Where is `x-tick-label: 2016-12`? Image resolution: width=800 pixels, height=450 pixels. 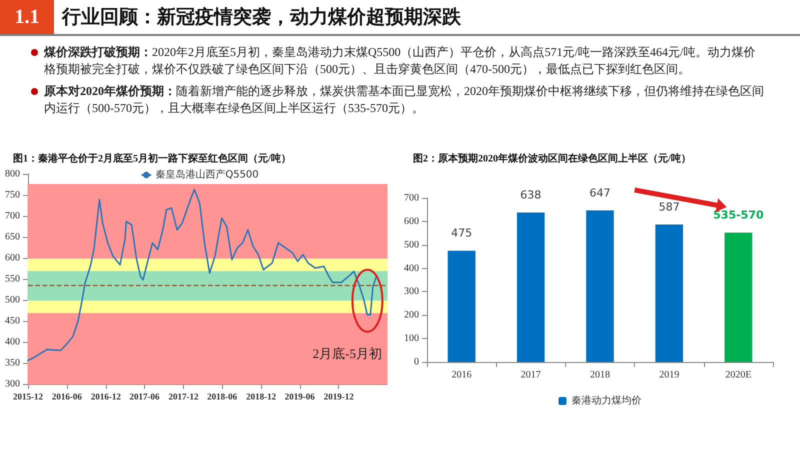
x-tick-label: 2016-12 is located at coordinates (106, 397).